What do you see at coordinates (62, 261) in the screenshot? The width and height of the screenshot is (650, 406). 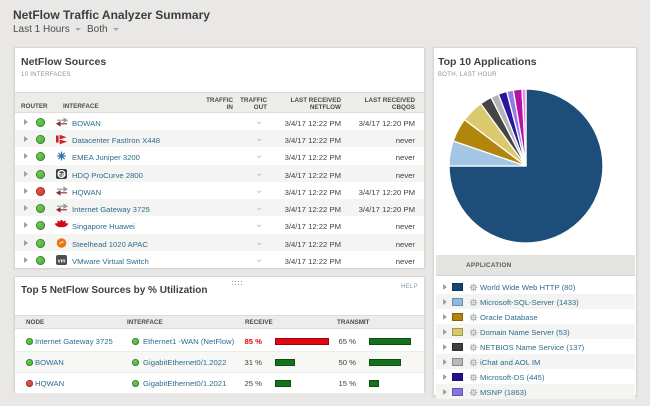 I see `svg-text: vm` at bounding box center [62, 261].